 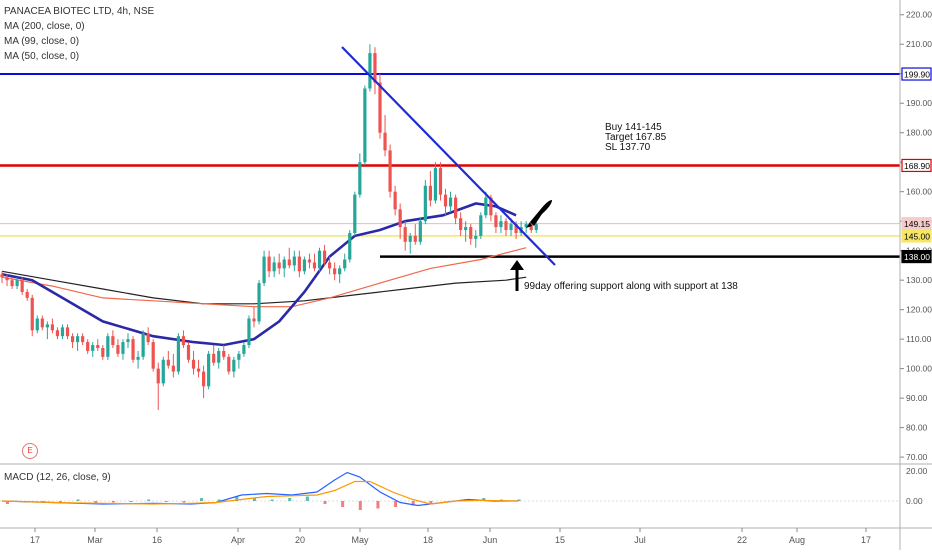 What do you see at coordinates (914, 501) in the screenshot?
I see `macd-tick-label: 0.00` at bounding box center [914, 501].